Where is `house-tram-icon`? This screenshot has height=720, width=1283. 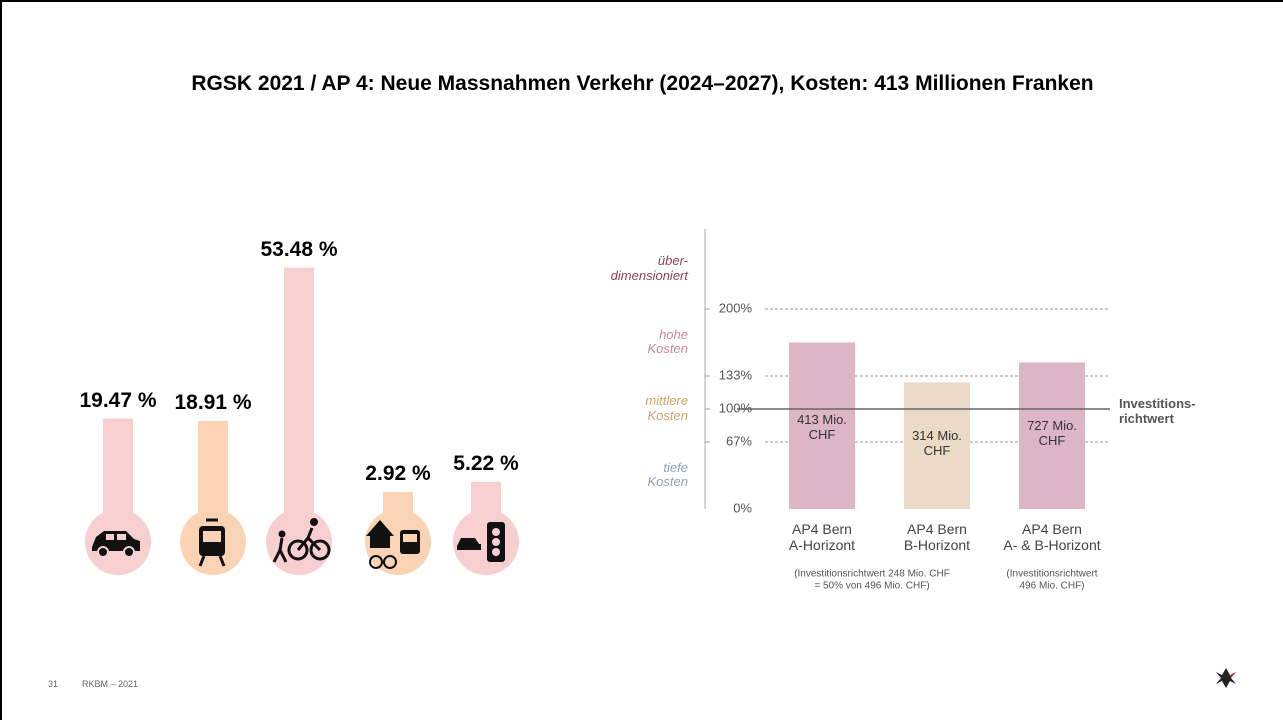 house-tram-icon is located at coordinates (393, 544).